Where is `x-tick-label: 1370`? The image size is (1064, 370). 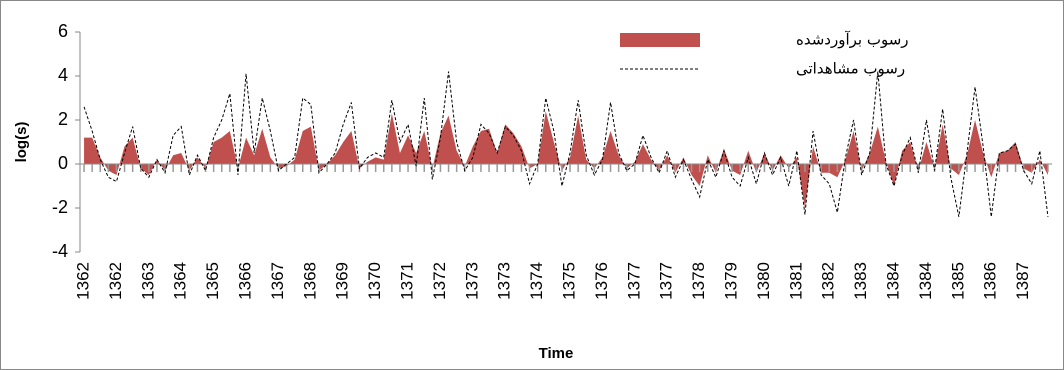
x-tick-label: 1370 is located at coordinates (374, 281).